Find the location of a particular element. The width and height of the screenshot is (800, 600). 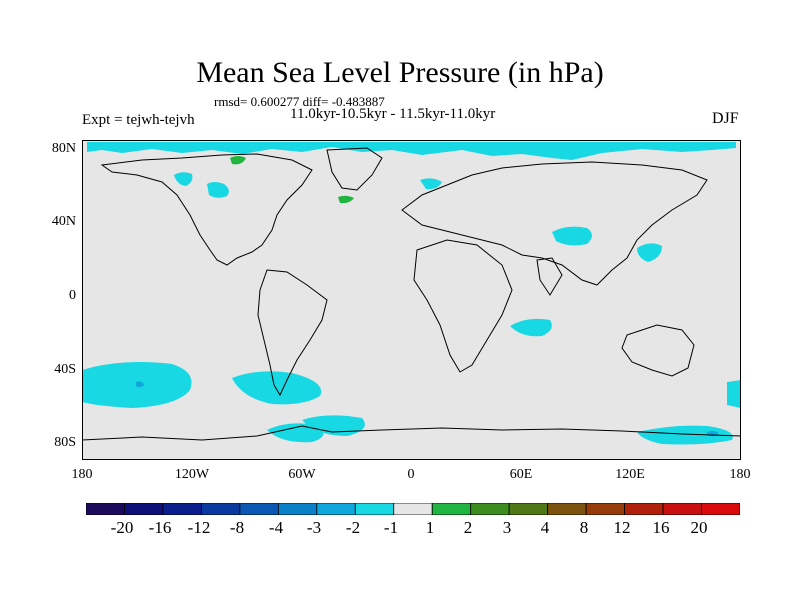

colorbar-label: -4 is located at coordinates (276, 527).